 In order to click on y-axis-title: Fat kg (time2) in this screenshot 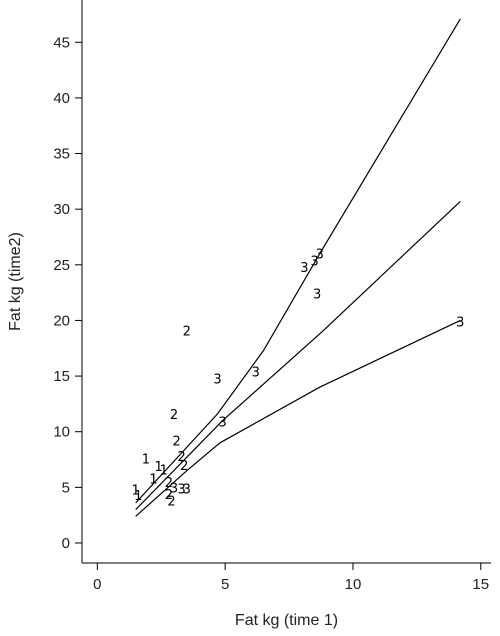, I will do `click(15, 281)`.